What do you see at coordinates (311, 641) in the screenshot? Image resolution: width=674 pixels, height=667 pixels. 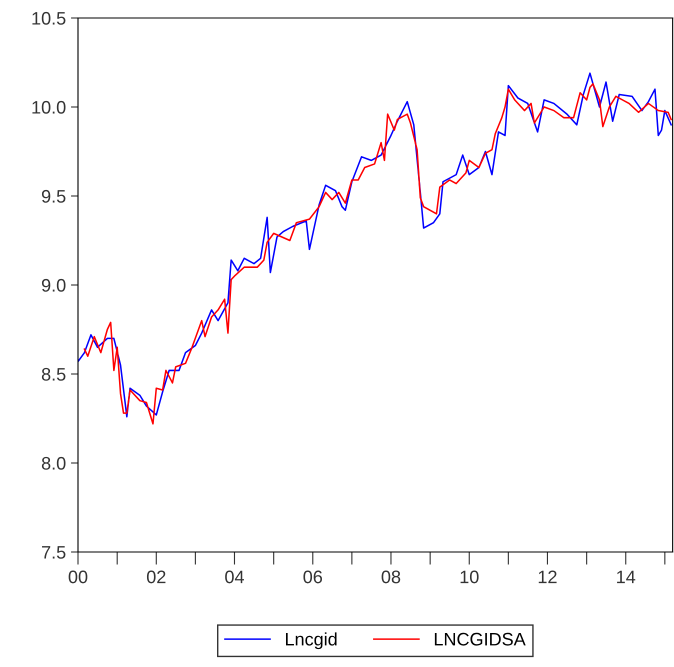 I see `legend-label: Lncgid` at bounding box center [311, 641].